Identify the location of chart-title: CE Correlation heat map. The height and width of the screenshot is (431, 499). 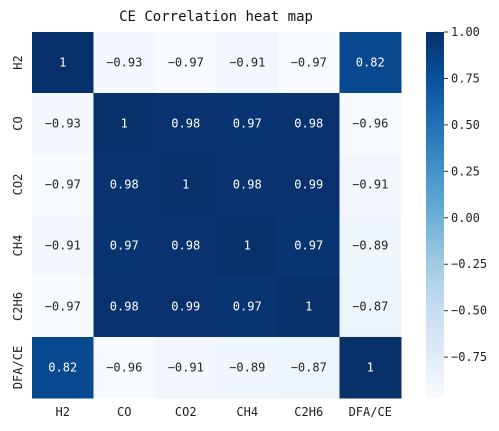
(216, 17).